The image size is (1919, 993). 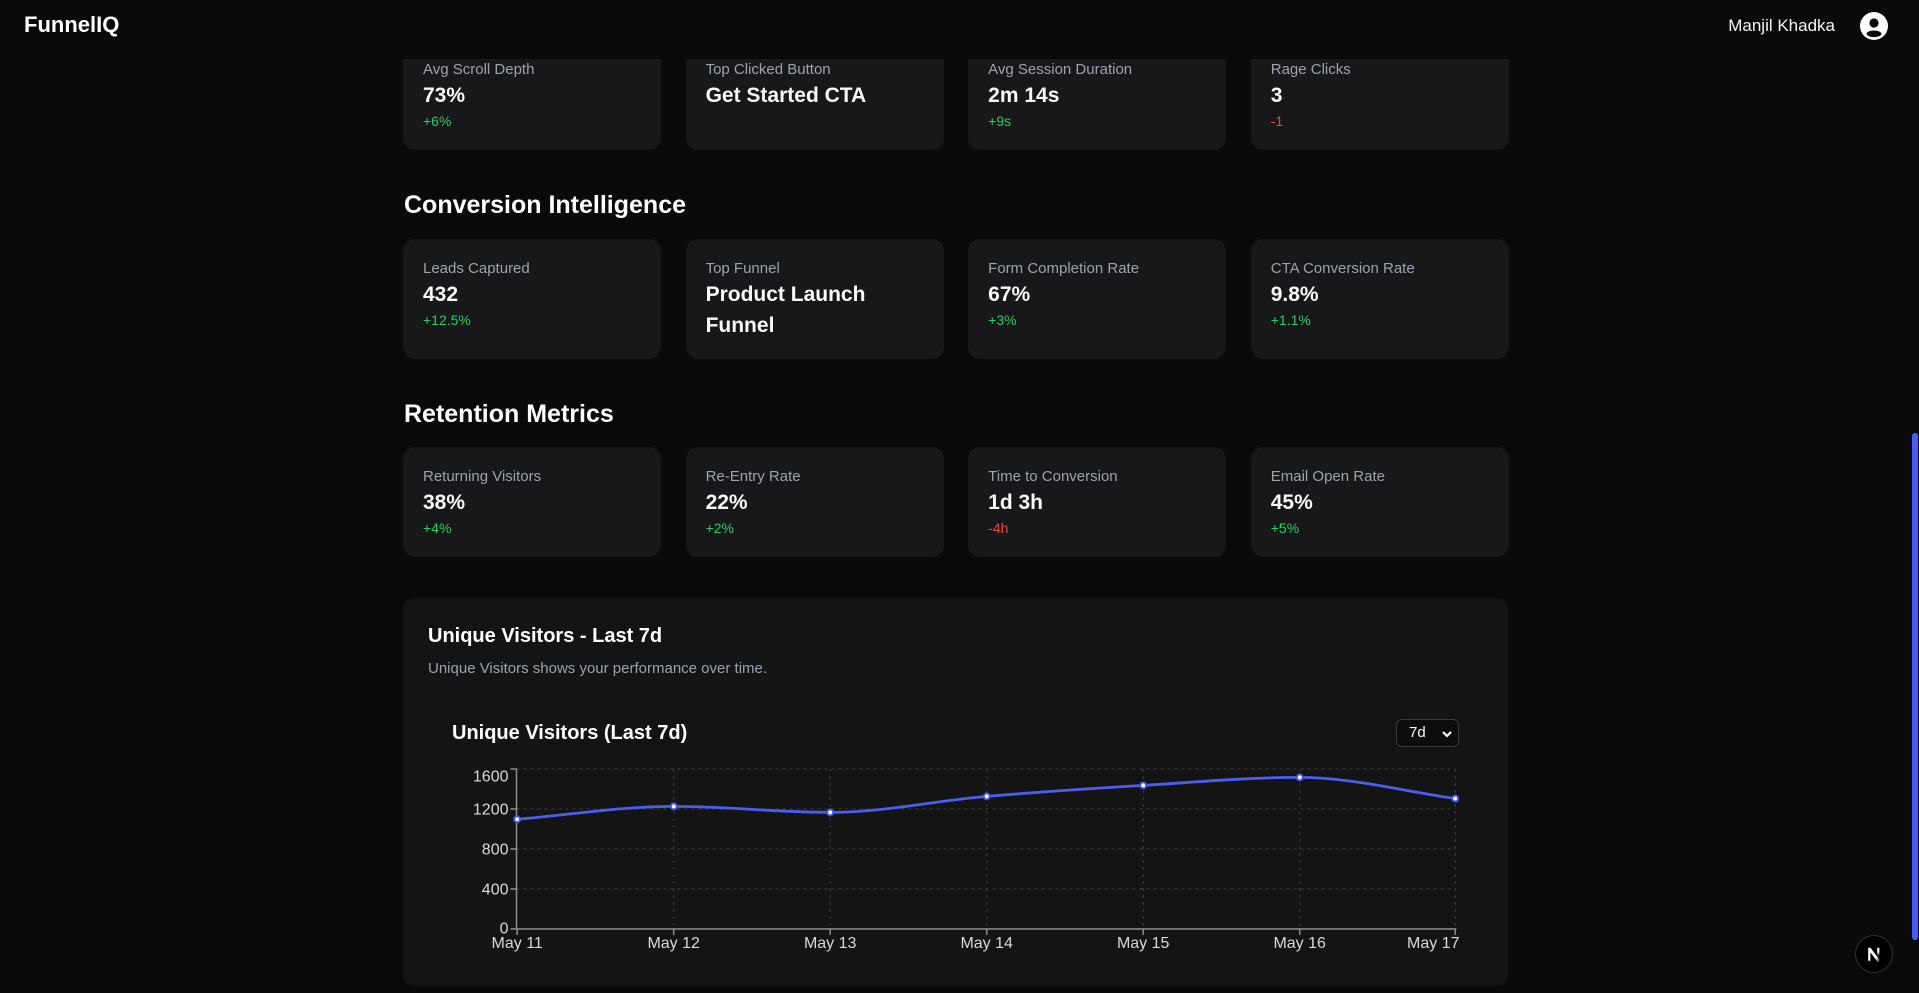 What do you see at coordinates (517, 943) in the screenshot?
I see `svg-text: May 11` at bounding box center [517, 943].